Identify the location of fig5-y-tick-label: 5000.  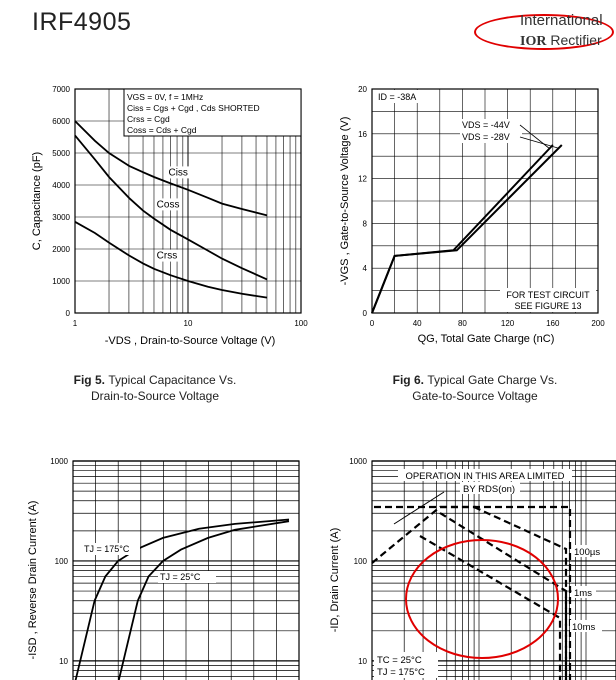
(61, 153).